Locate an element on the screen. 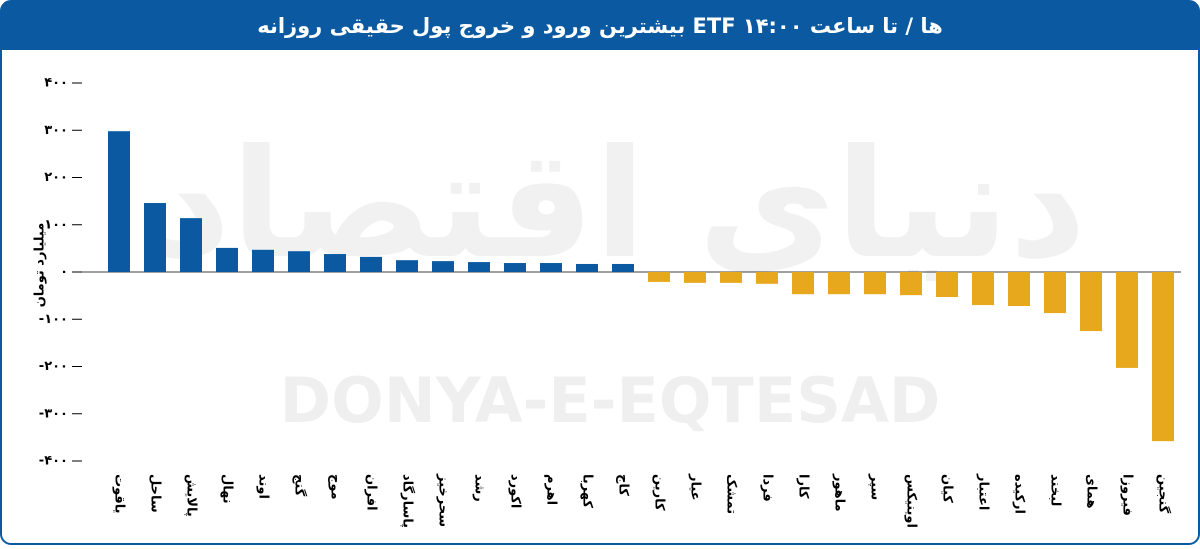  x-tick-label: پاسارگاد is located at coordinates (408, 501).